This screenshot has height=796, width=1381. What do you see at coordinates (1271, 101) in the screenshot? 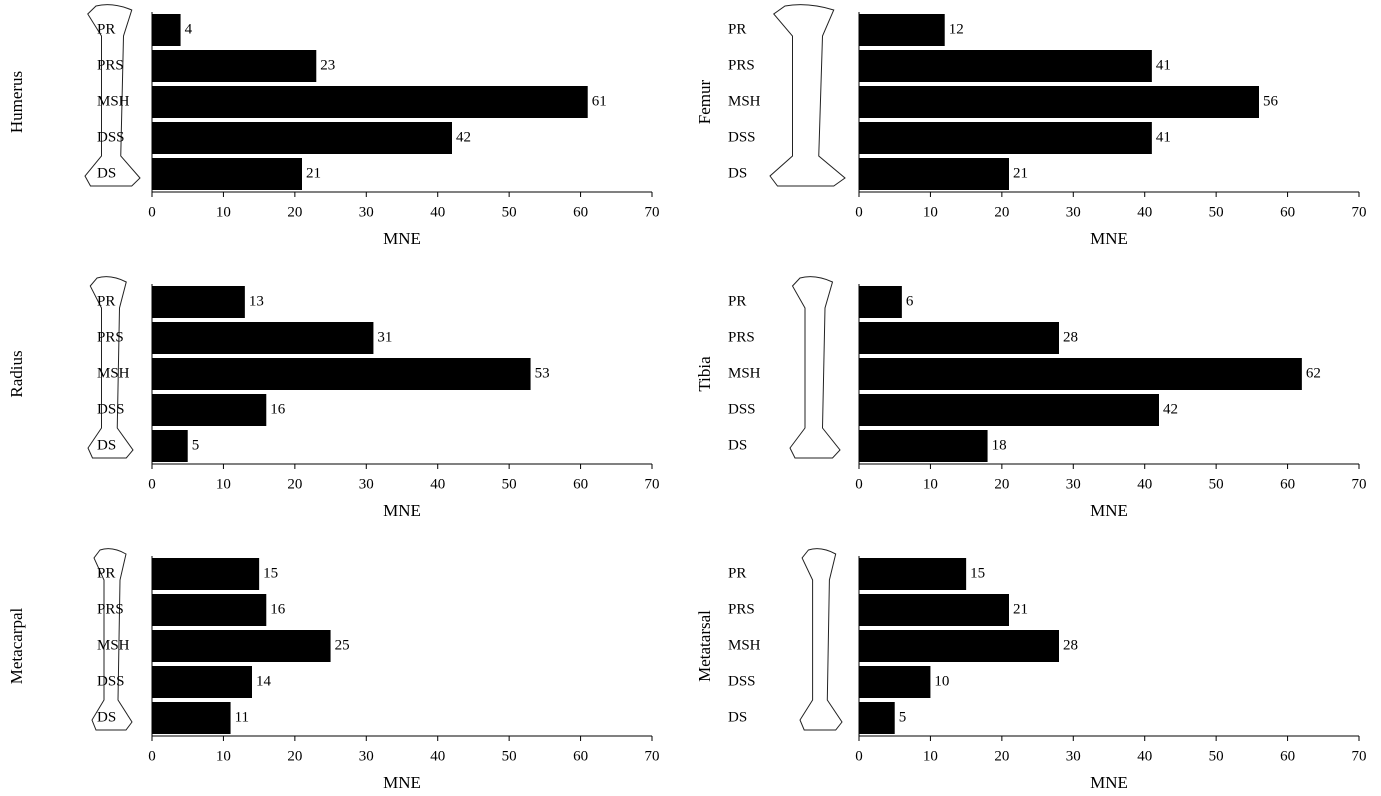
I see `value-label: 56` at bounding box center [1271, 101].